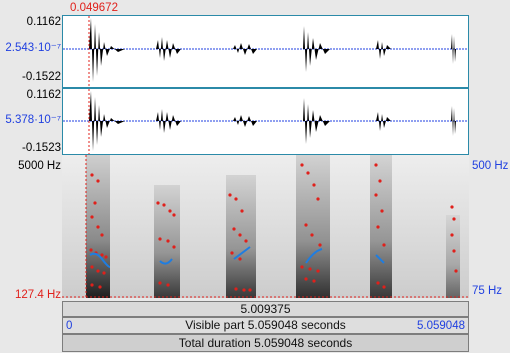  What do you see at coordinates (44, 22) in the screenshot?
I see `channel1-max-label: 0.1162` at bounding box center [44, 22].